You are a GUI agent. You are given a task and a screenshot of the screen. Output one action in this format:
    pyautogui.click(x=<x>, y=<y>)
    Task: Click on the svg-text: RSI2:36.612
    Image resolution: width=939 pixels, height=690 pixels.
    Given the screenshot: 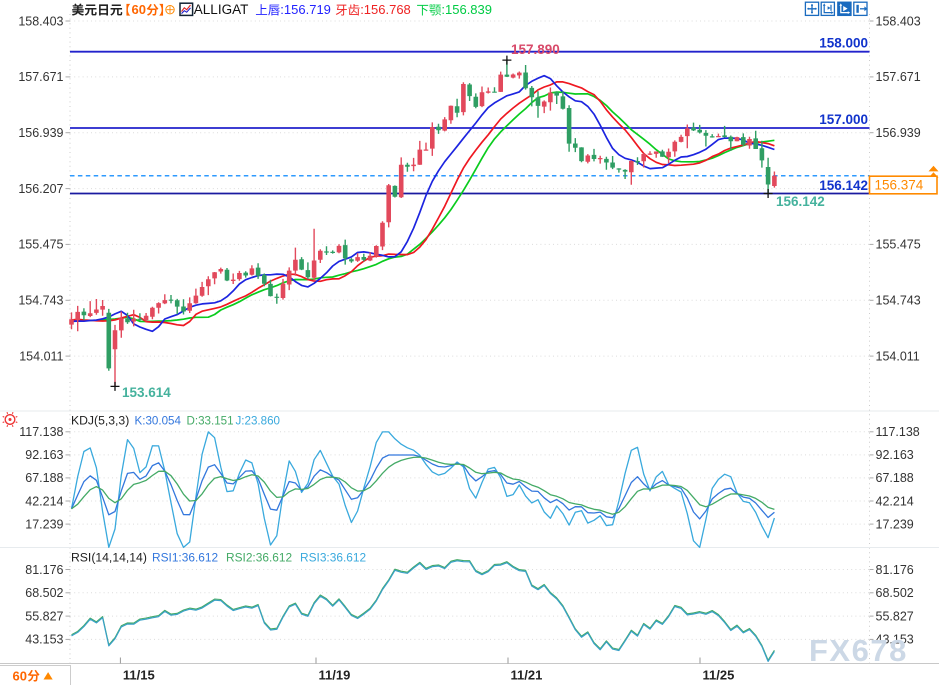 What is the action you would take?
    pyautogui.click(x=259, y=558)
    